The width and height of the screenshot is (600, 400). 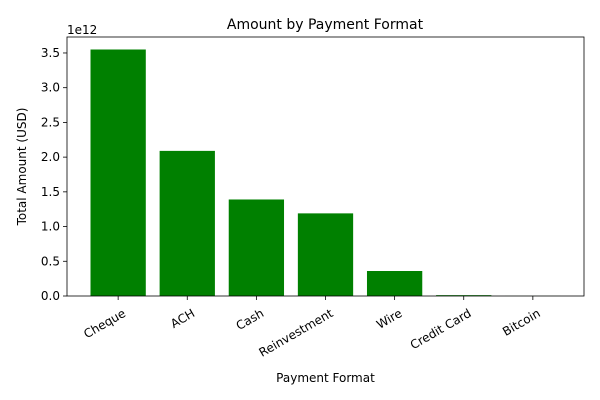 I want to click on bar-cash, so click(x=256, y=247).